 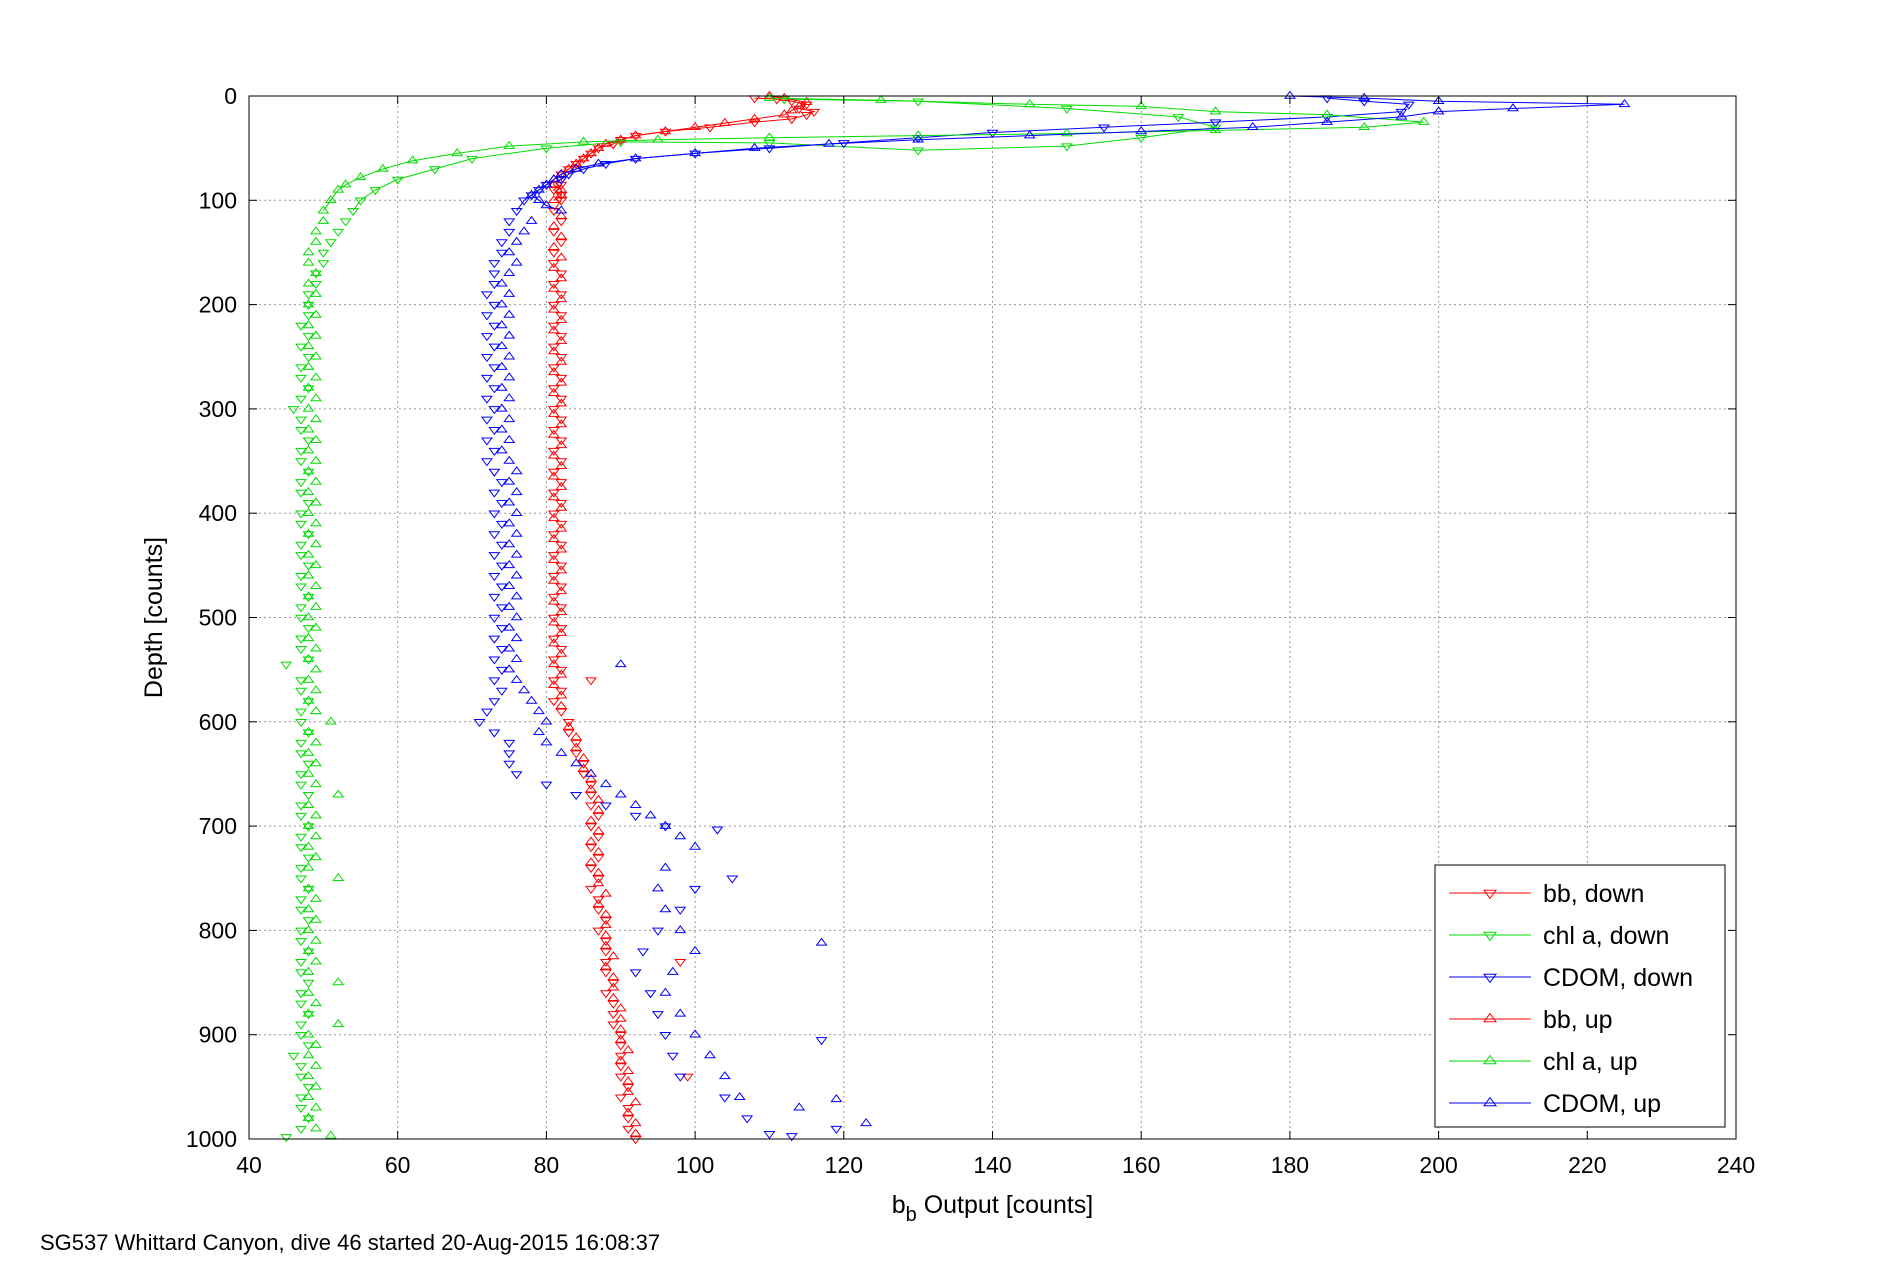 What do you see at coordinates (1555, 1104) in the screenshot?
I see `legend-entry: CDOM, up` at bounding box center [1555, 1104].